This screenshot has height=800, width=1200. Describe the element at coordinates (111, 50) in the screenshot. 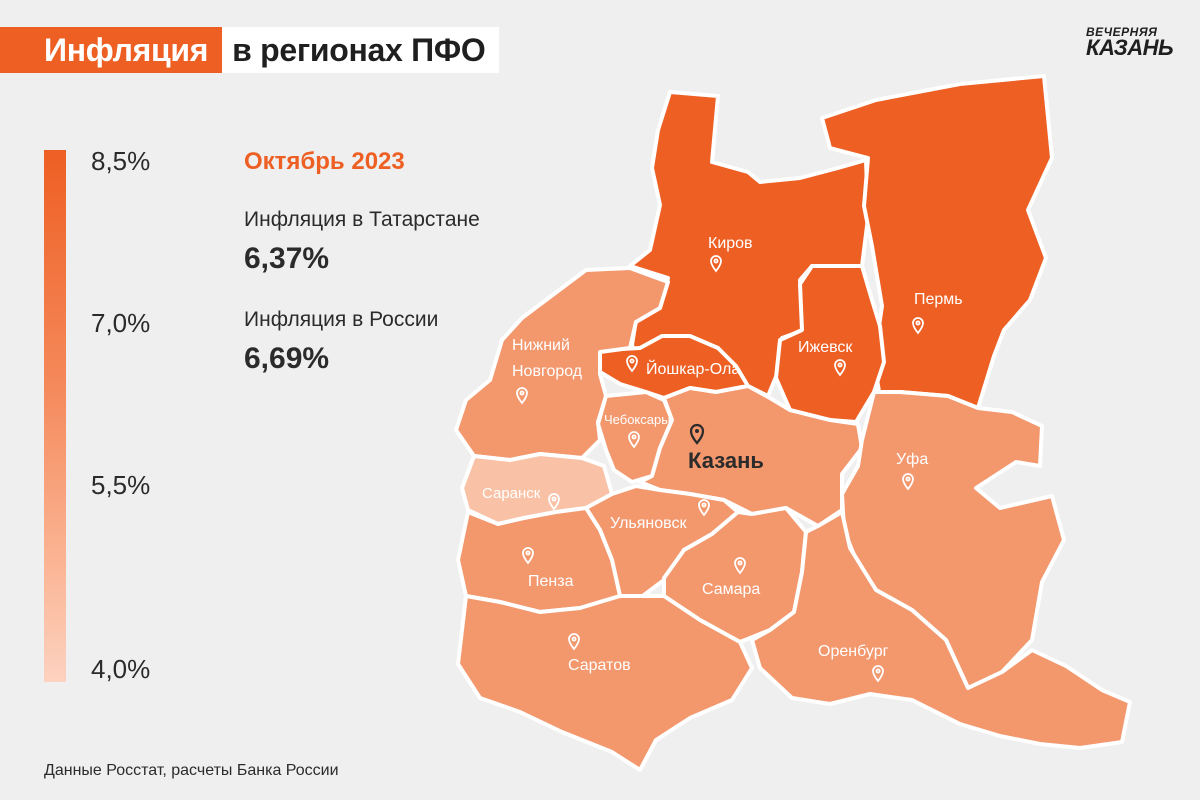

I see `title-highlight: Инфляция` at that location.